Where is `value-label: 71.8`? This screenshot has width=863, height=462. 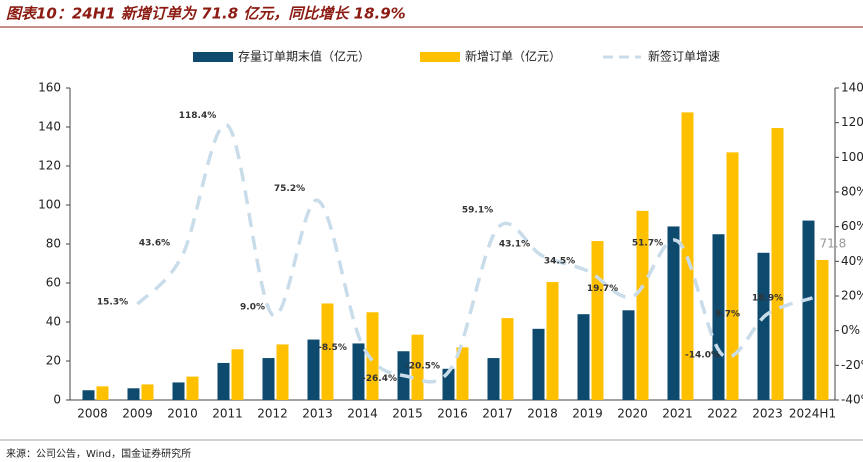 value-label: 71.8 is located at coordinates (833, 243).